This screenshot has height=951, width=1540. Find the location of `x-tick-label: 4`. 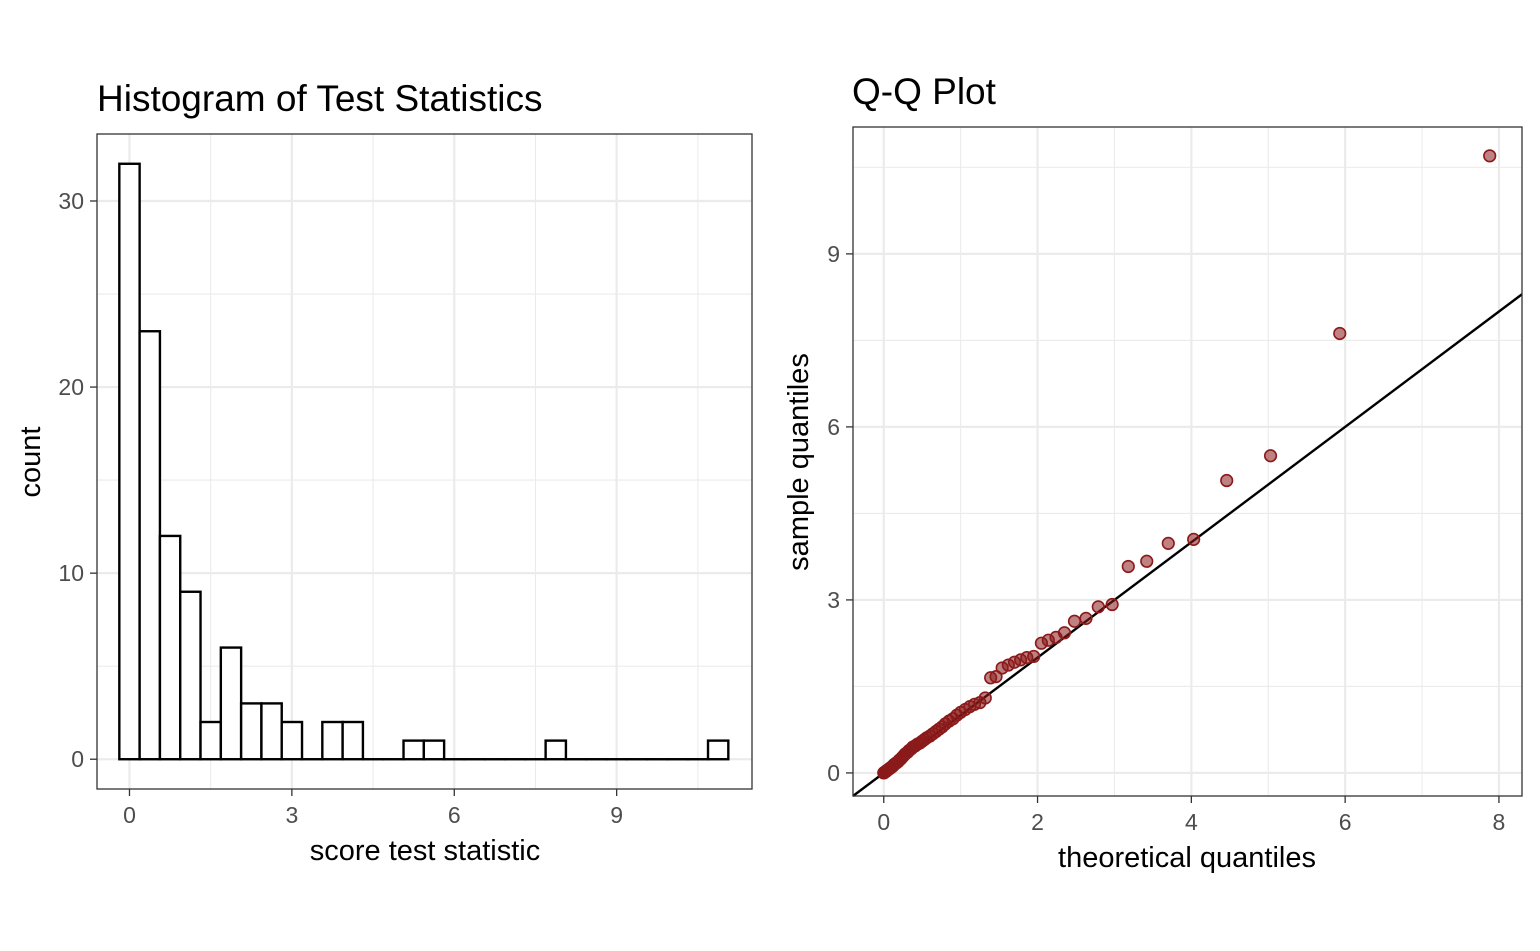

x-tick-label: 4 is located at coordinates (1191, 822).